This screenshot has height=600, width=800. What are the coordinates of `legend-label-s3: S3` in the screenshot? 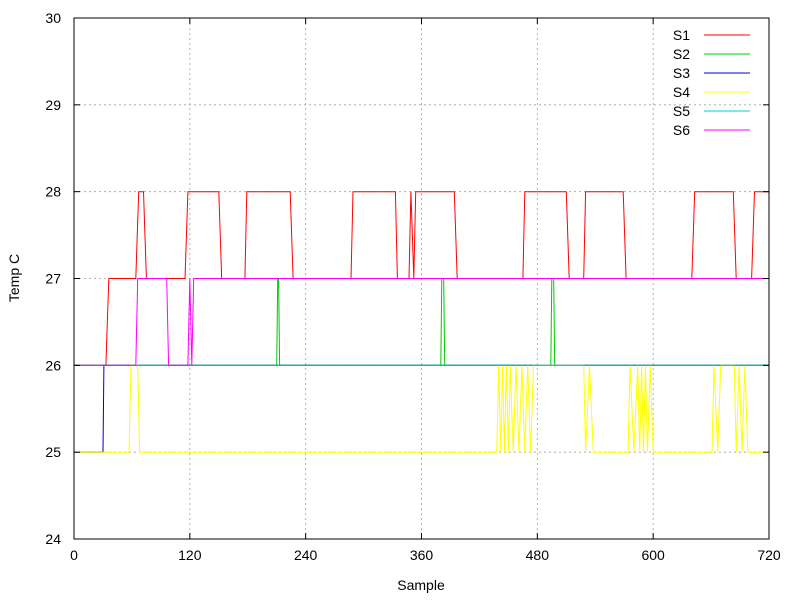 It's located at (681, 73).